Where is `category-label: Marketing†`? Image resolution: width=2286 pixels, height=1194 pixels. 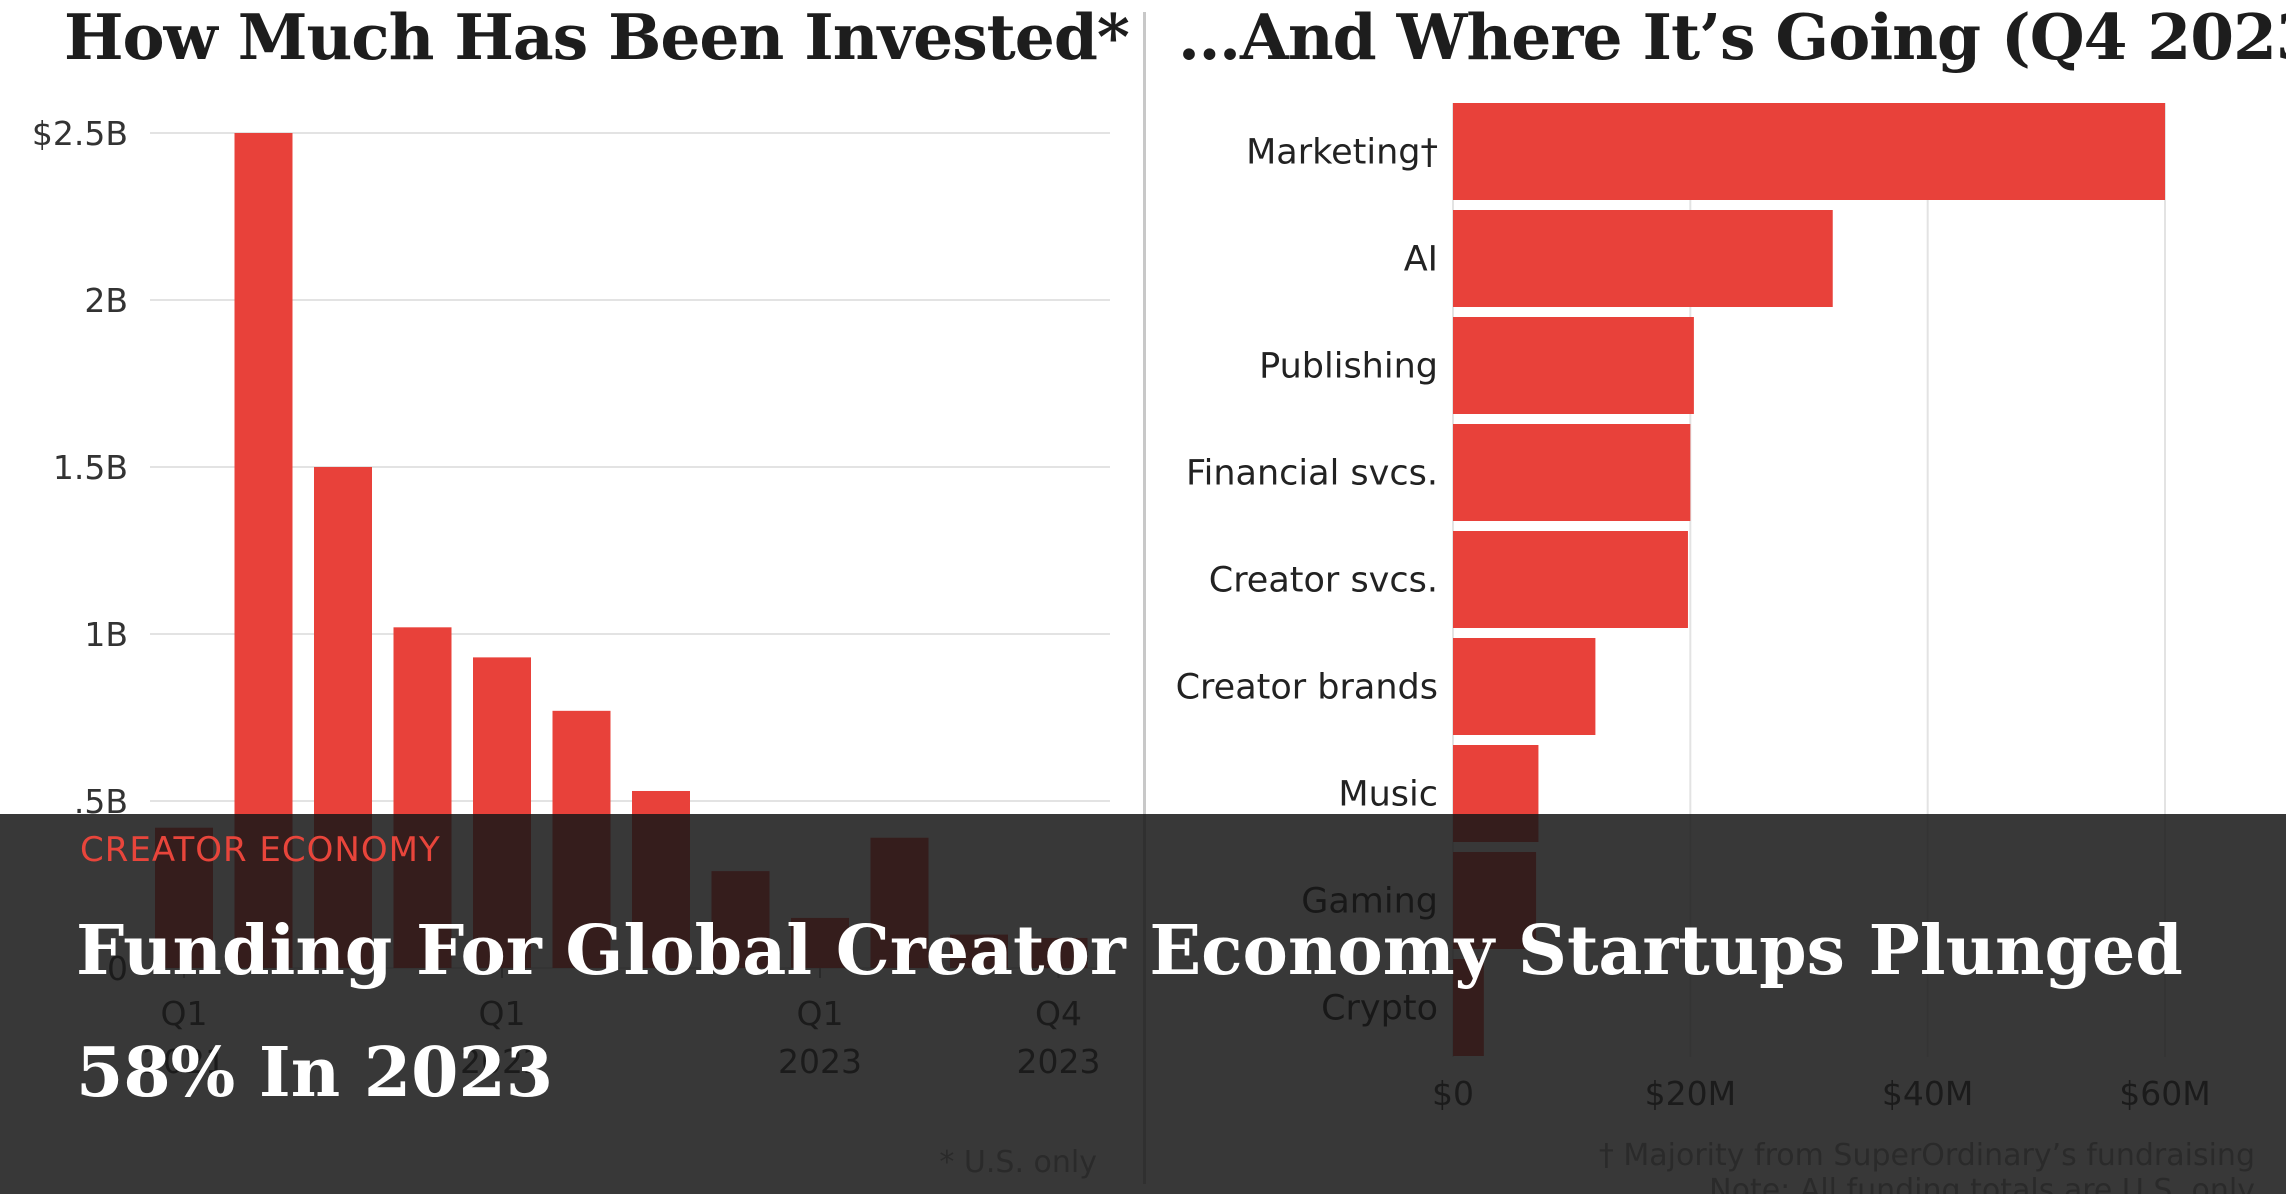
category-label: Marketing† is located at coordinates (1342, 153).